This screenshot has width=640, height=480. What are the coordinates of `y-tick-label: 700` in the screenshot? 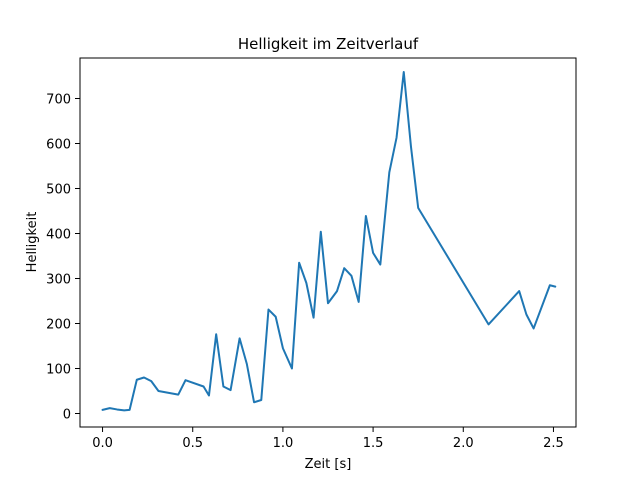 It's located at (58, 100).